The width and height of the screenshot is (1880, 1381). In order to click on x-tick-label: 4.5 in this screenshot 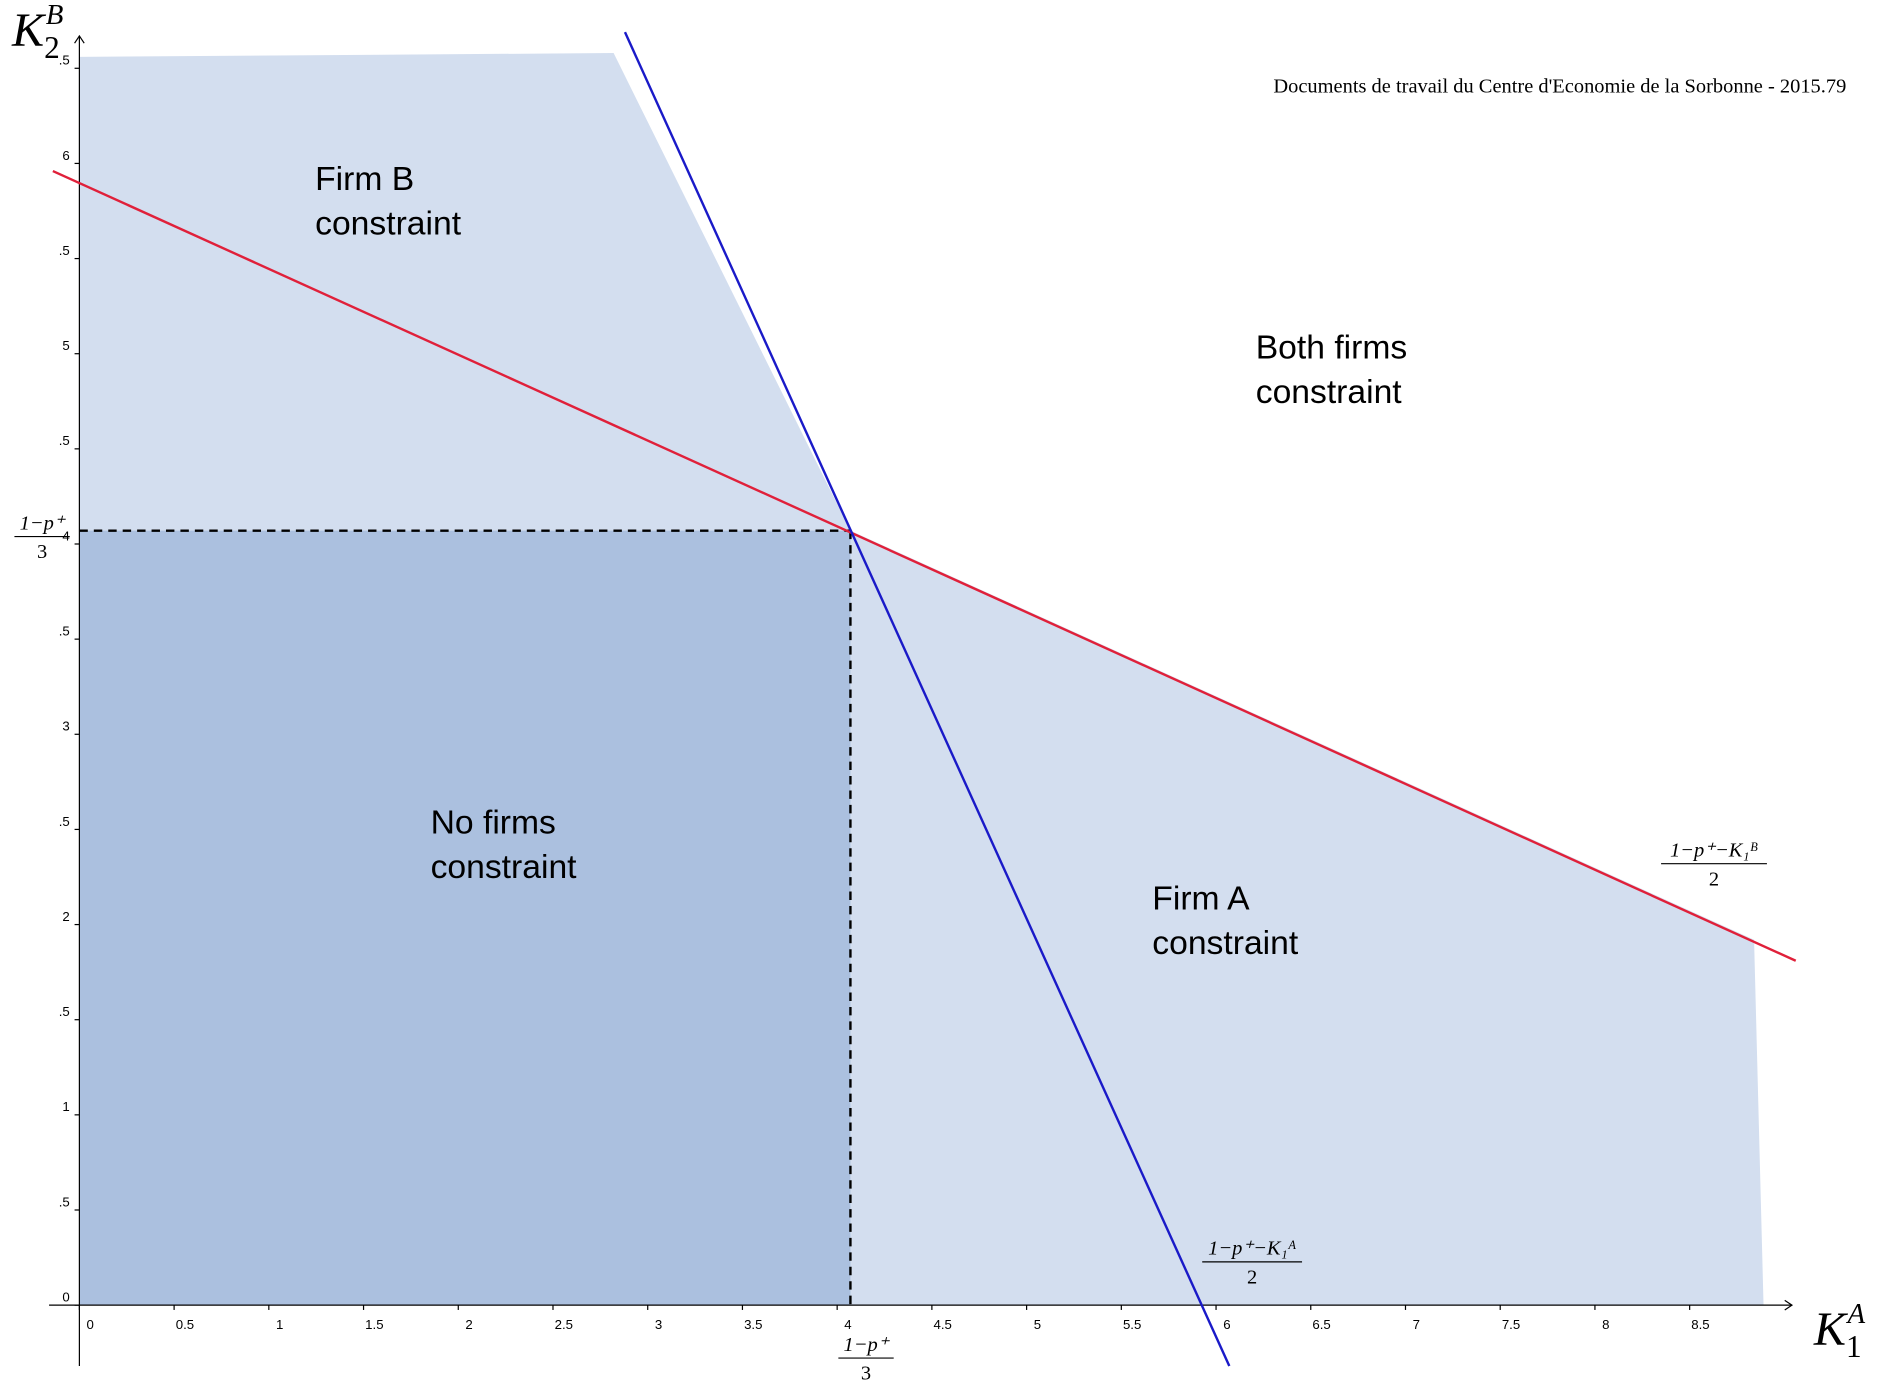, I will do `click(943, 1324)`.